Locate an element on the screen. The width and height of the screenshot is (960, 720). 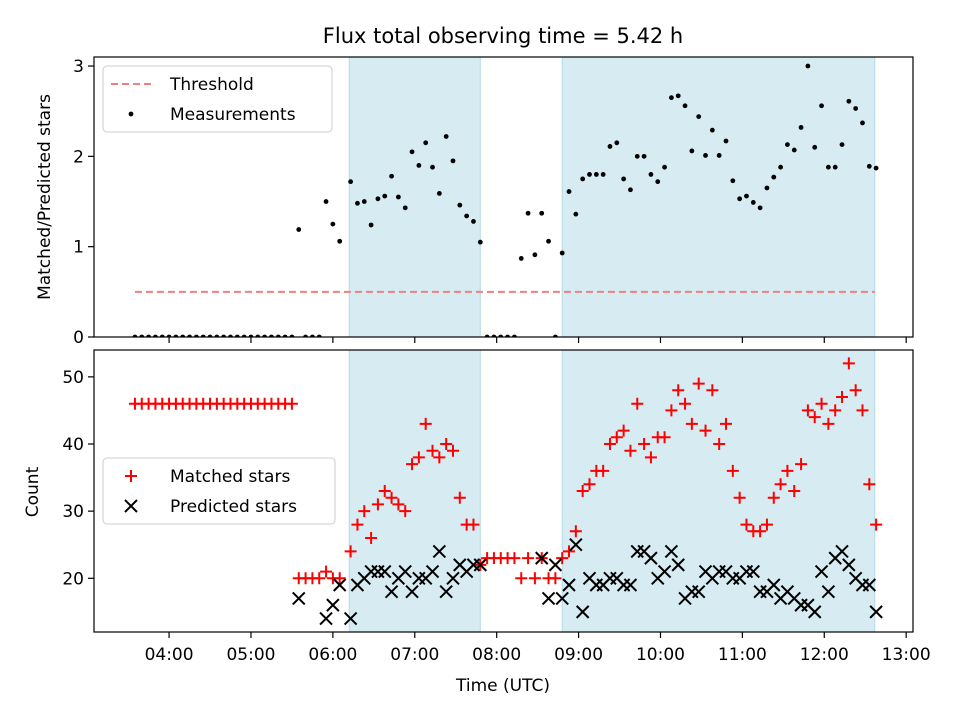
top-y-axis-label: Matched/Predicted stars is located at coordinates (45, 197).